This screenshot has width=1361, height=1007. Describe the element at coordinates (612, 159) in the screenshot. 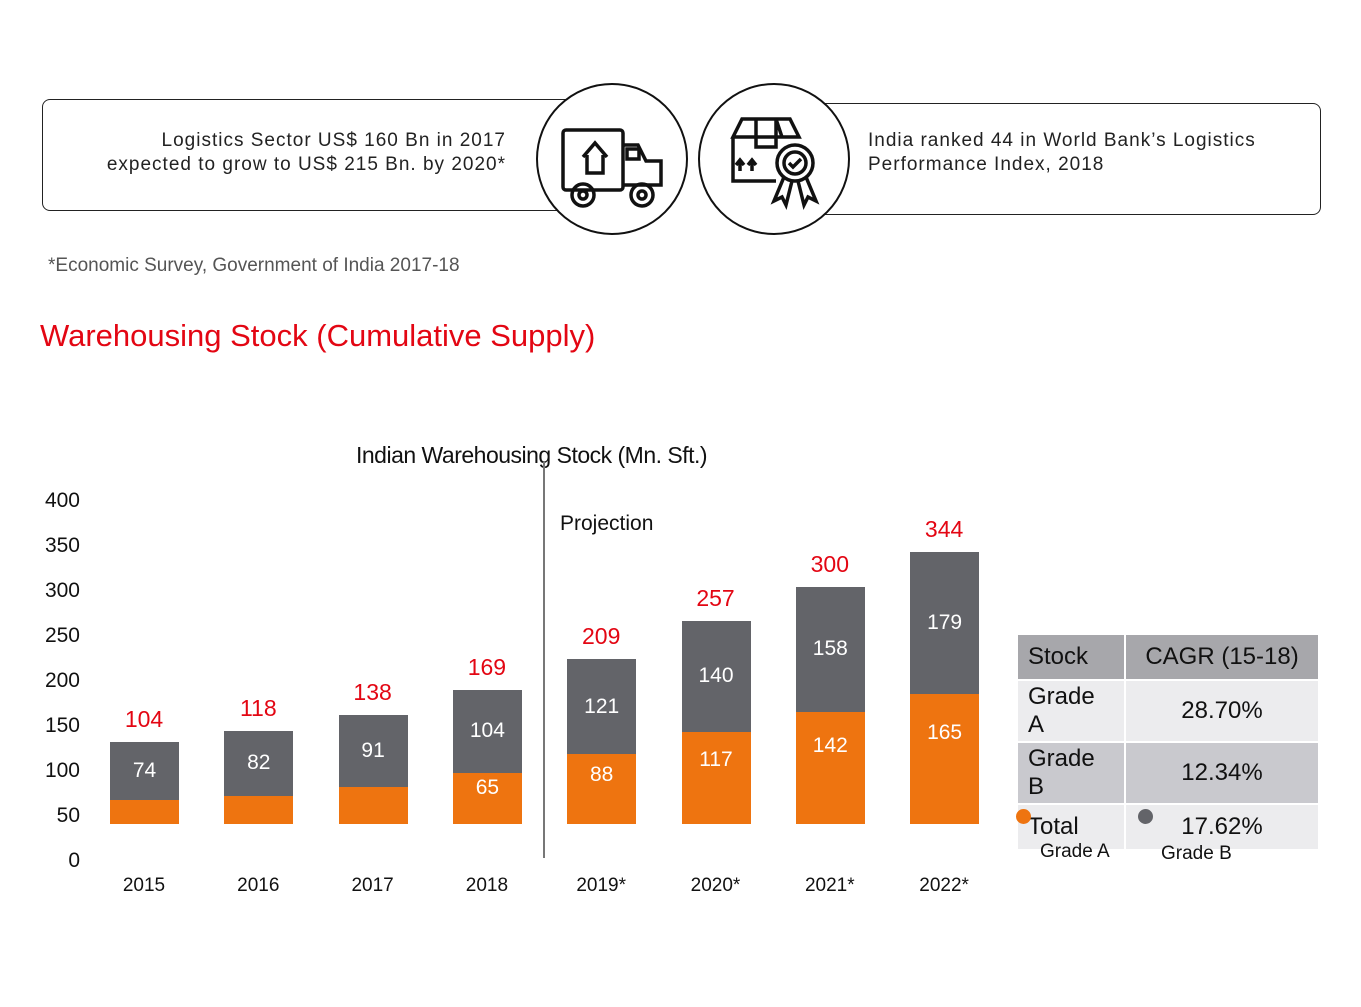

I see `truck-icon` at that location.